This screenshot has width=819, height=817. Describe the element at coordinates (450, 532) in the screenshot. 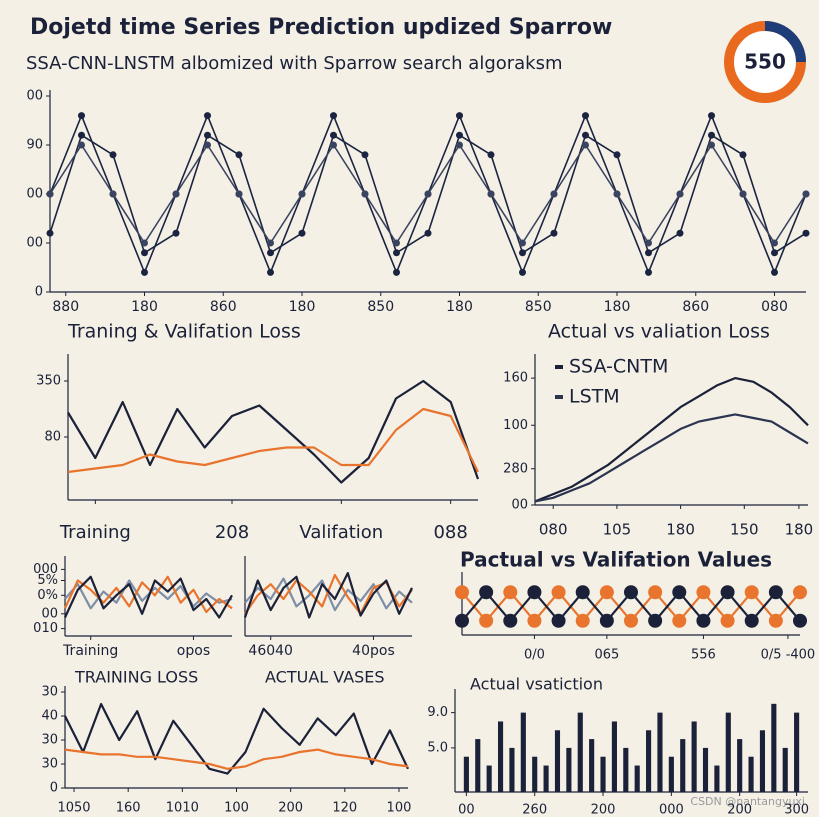

I see `x-tick-label: 088` at that location.